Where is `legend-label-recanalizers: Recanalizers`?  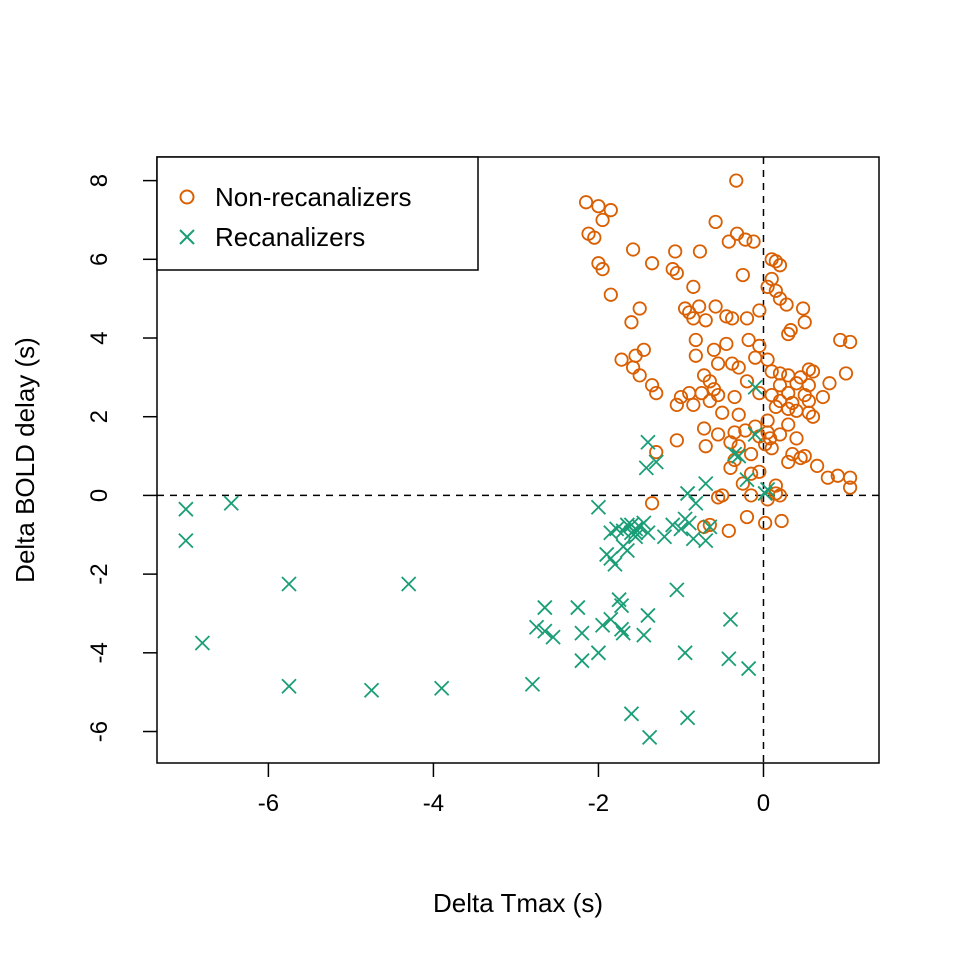 legend-label-recanalizers: Recanalizers is located at coordinates (290, 237).